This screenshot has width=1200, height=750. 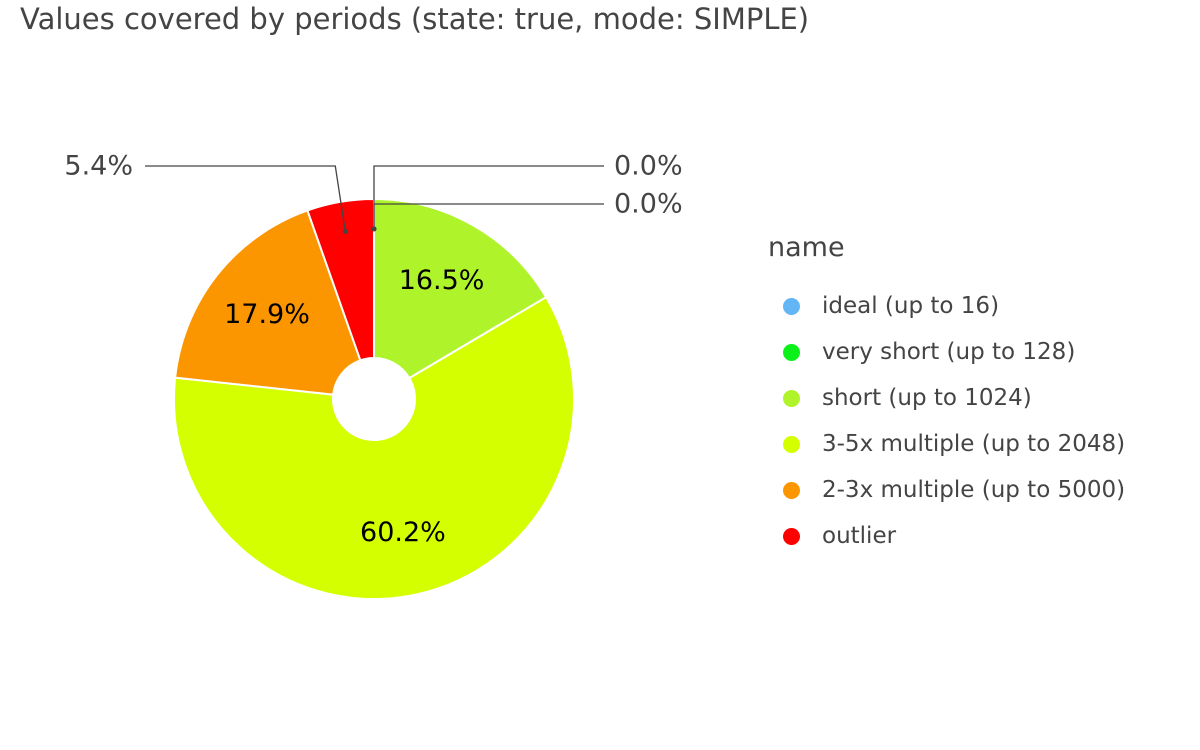 I want to click on legend-item-2-3x-multiple-up-to-5000: 2-3x multiple (up to 5000), so click(x=946, y=490).